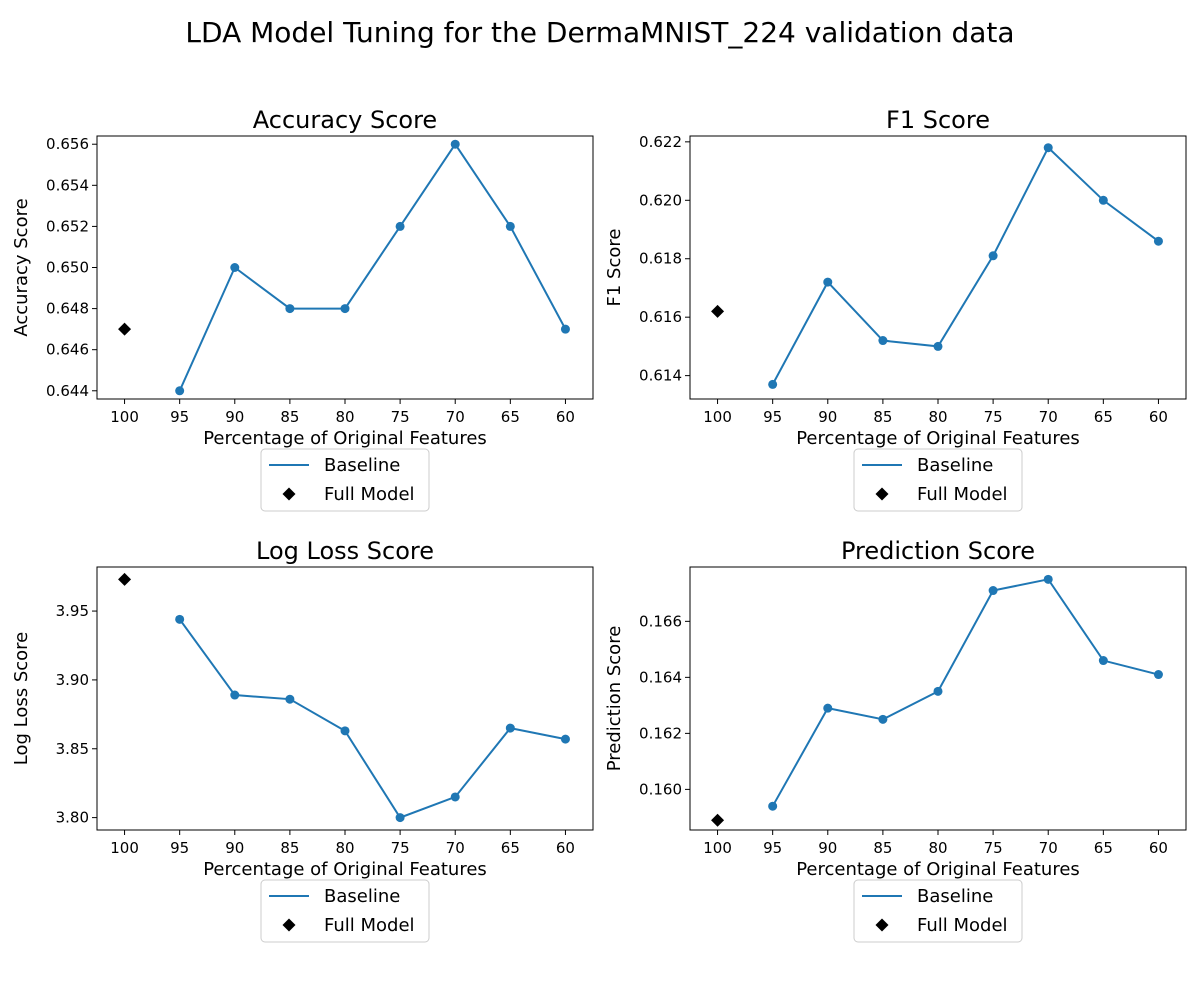 The image size is (1200, 1000). I want to click on y-tick-label: 0.618, so click(660, 259).